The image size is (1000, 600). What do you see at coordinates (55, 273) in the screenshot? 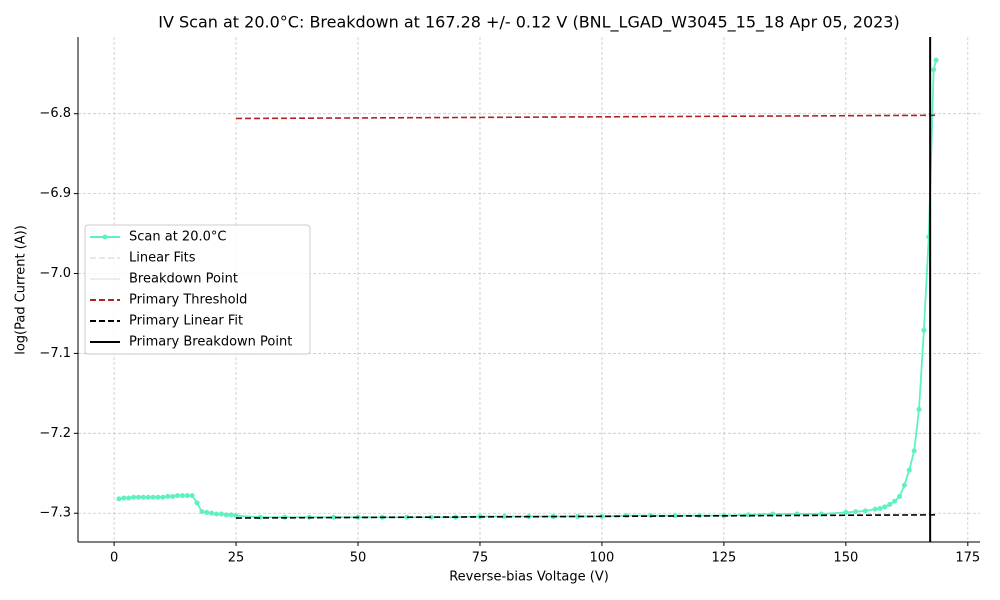
I see `y-tick-label: −7.0` at bounding box center [55, 273].